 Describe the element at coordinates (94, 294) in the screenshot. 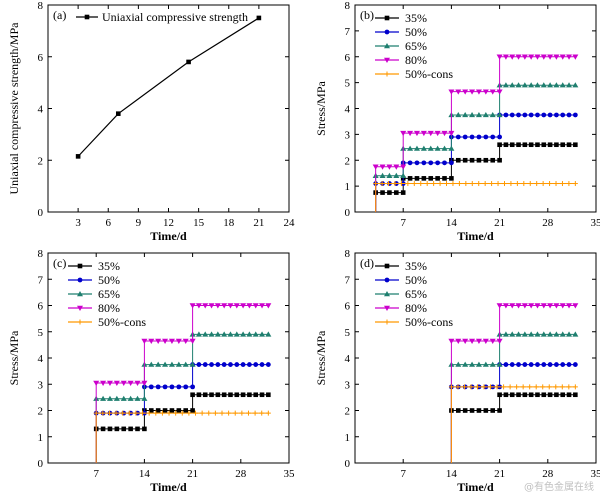

I see `legend-item-65pct: 65%` at that location.